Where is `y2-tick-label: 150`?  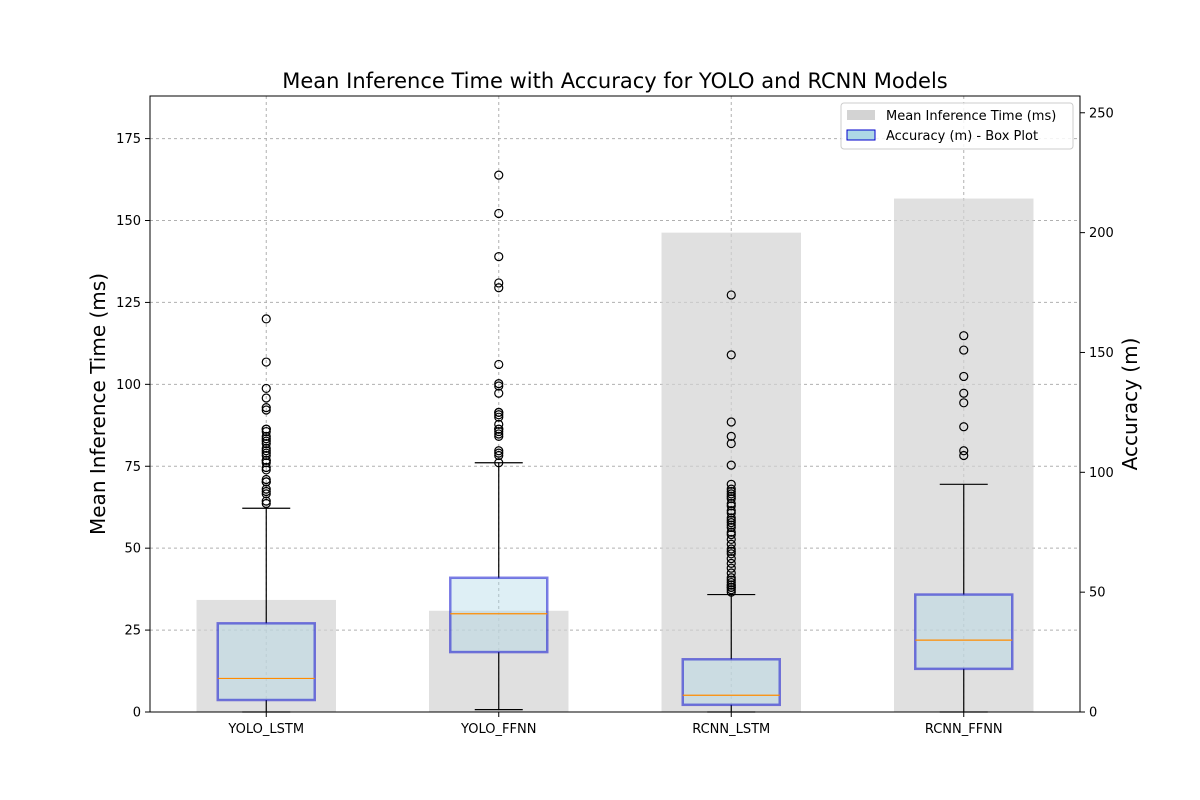
y2-tick-label: 150 is located at coordinates (1101, 353).